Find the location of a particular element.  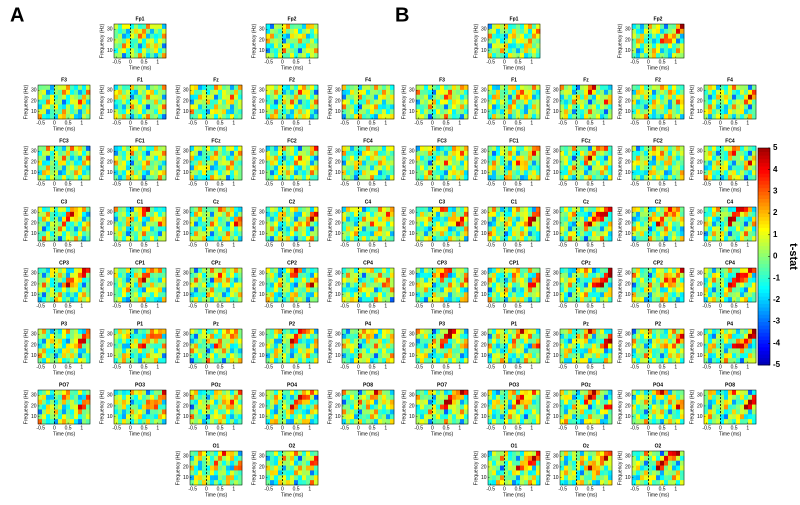

y-tick-label: 20 is located at coordinates (484, 162).